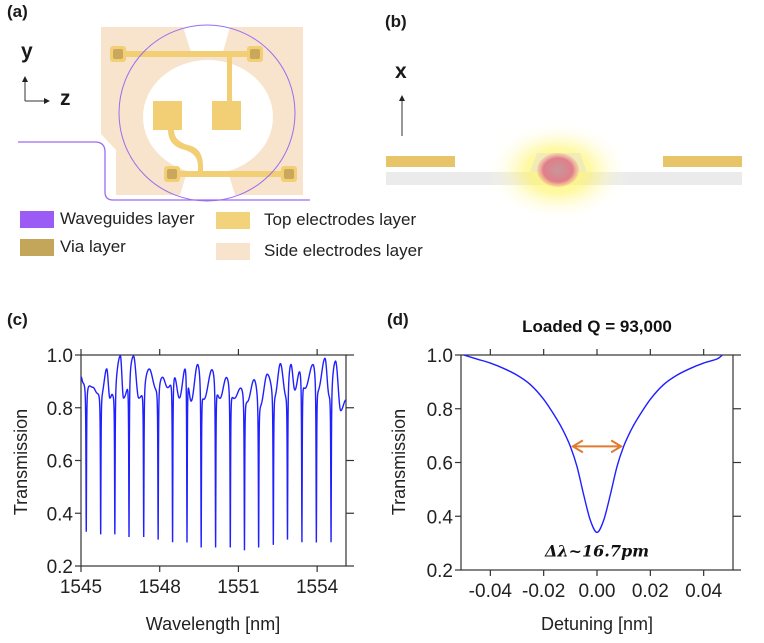 The width and height of the screenshot is (764, 643). I want to click on chart-title: Loaded Q = 93,000, so click(597, 326).